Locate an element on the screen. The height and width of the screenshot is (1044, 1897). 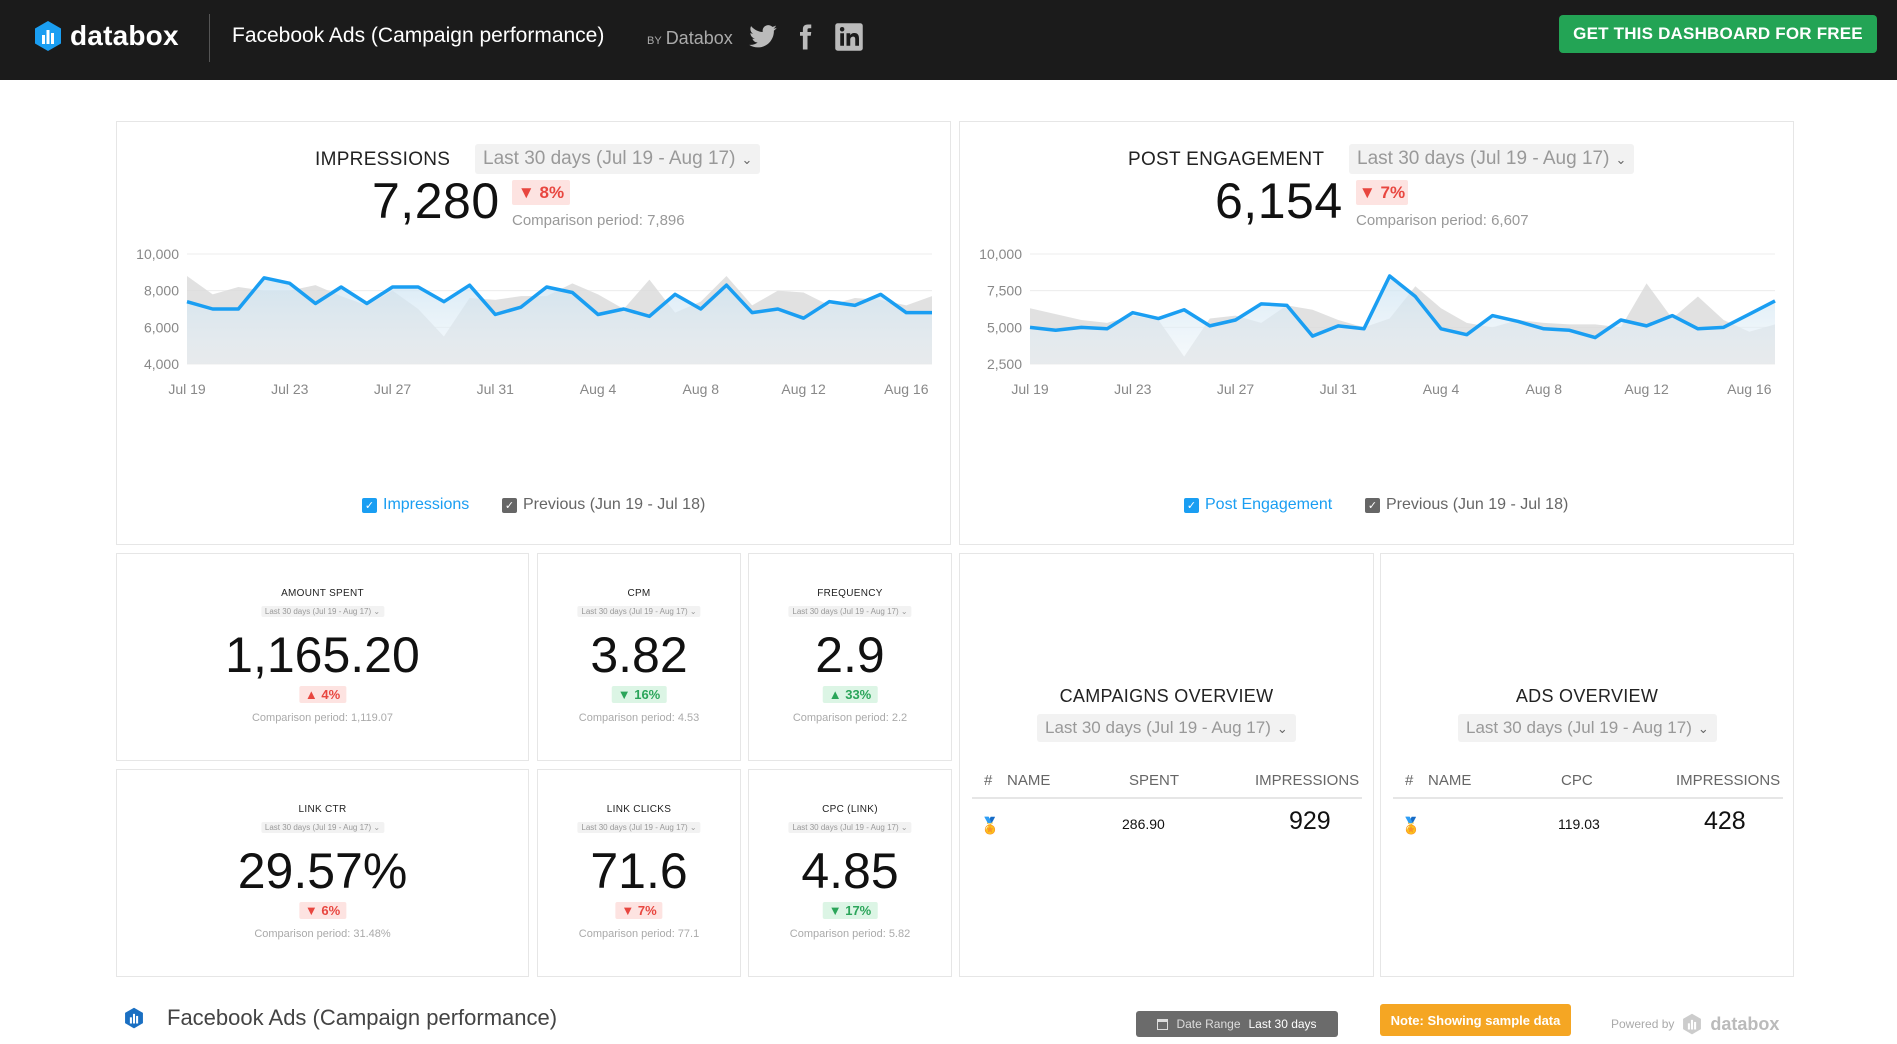
impressions-legend-previous-label: Previous (Jun 19 - Jul 18) is located at coordinates (614, 504).